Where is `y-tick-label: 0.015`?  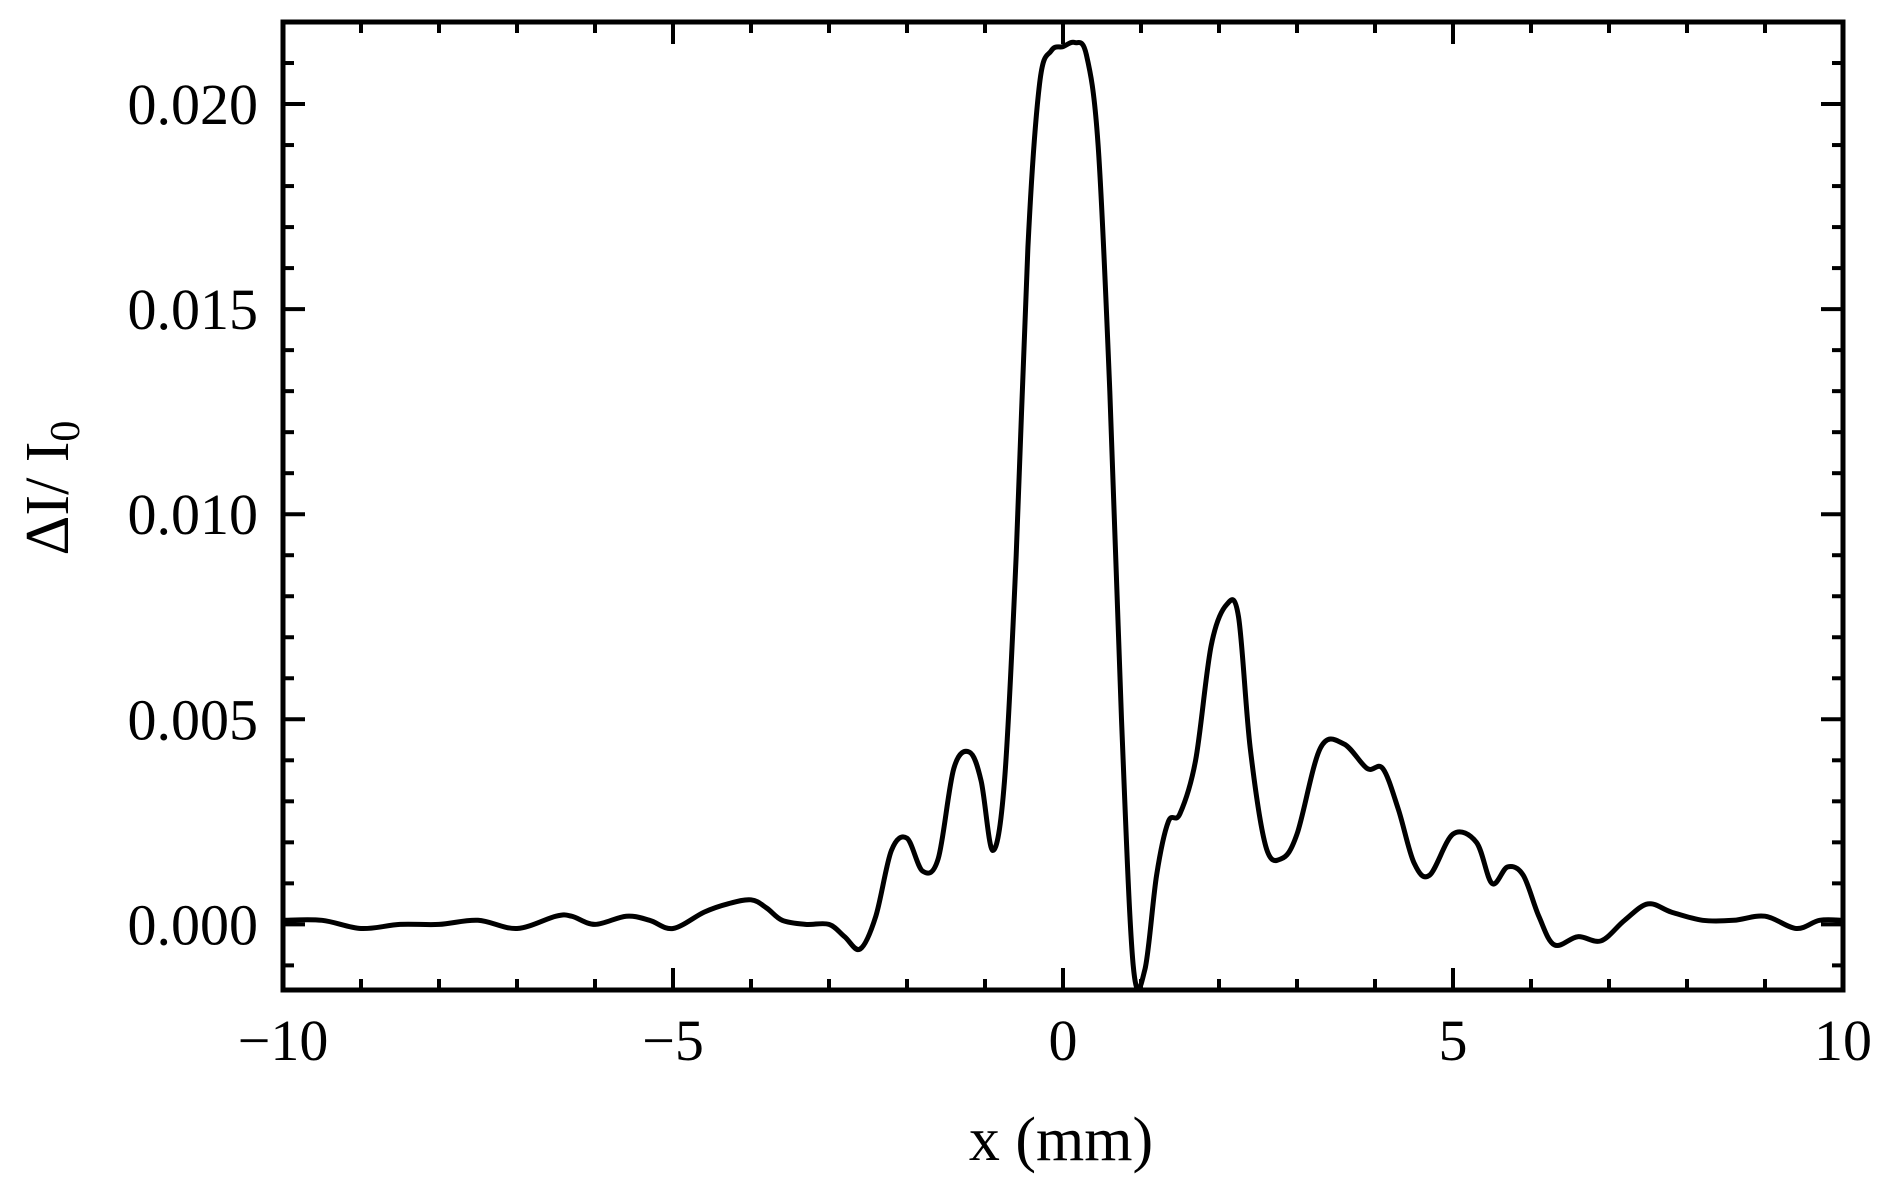 y-tick-label: 0.015 is located at coordinates (193, 309).